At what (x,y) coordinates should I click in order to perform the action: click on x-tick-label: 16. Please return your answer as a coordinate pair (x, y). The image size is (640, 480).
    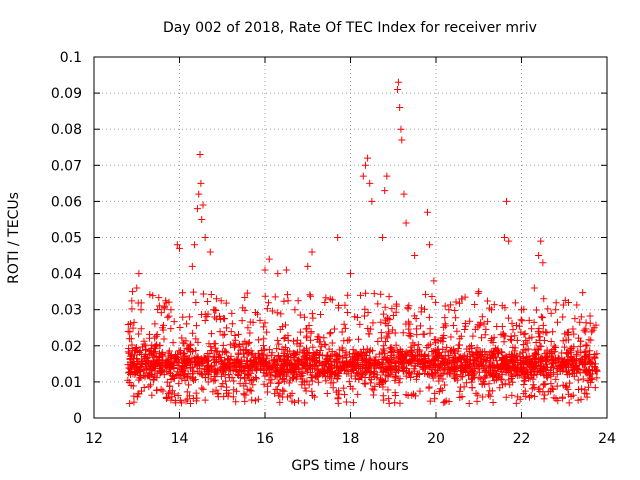
    Looking at the image, I should click on (265, 439).